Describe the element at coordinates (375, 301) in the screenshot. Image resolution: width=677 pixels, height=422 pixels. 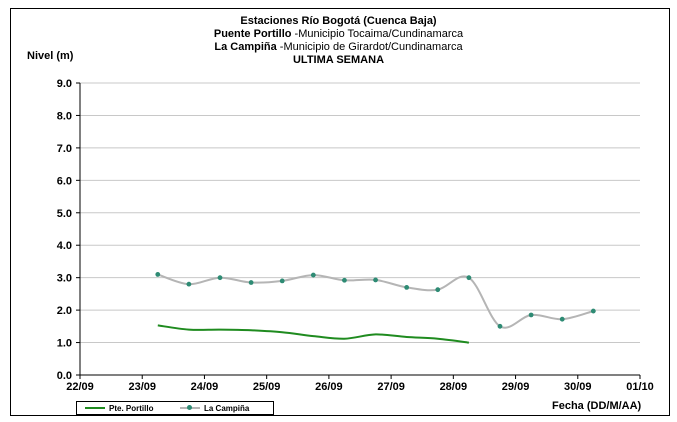
I see `series-line-campina` at that location.